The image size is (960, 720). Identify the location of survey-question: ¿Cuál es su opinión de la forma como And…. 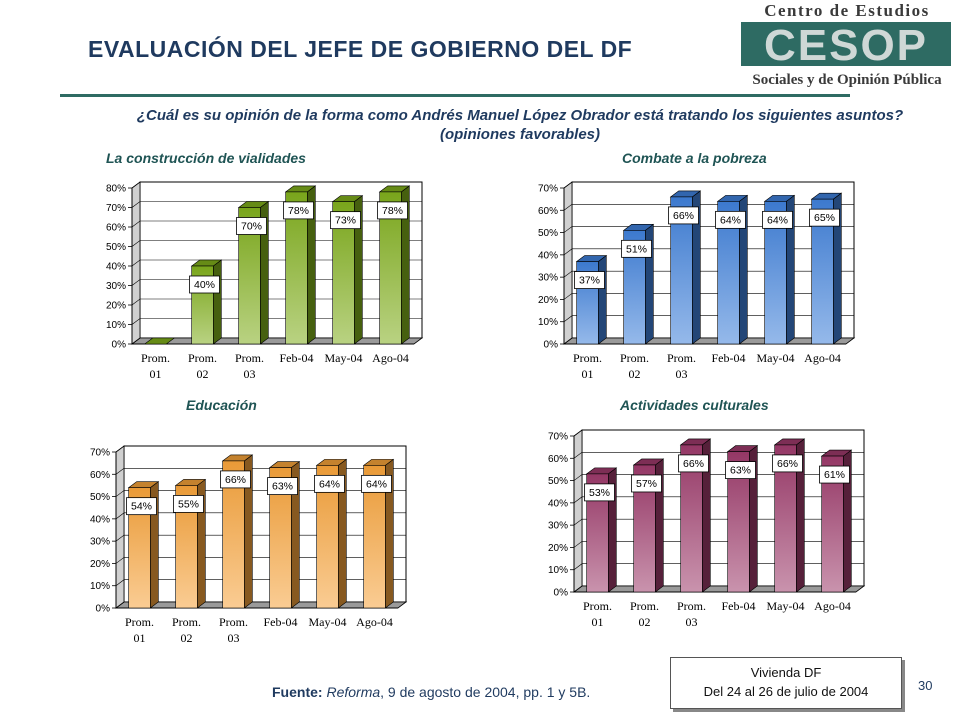
(520, 125).